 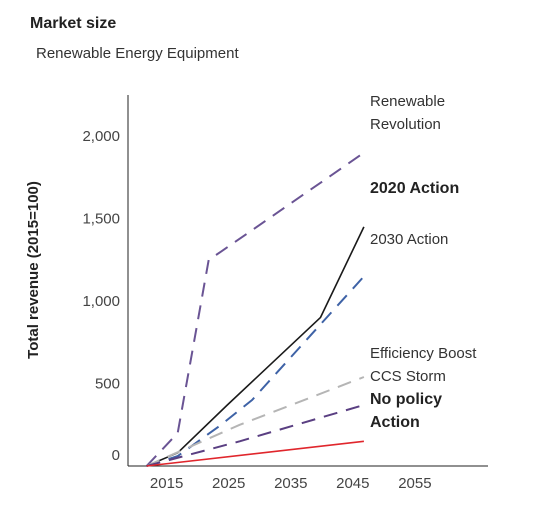 I want to click on y-tick-label: 2,000, so click(x=101, y=136).